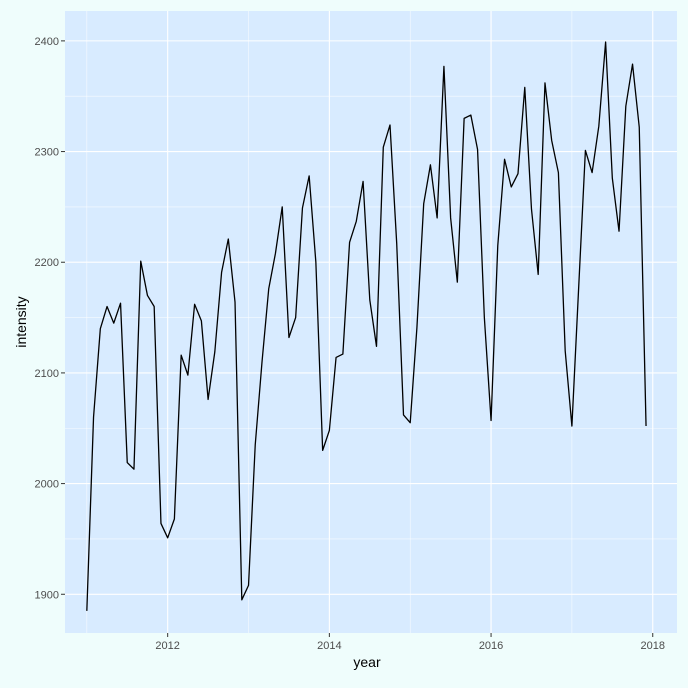 The width and height of the screenshot is (688, 688). Describe the element at coordinates (47, 595) in the screenshot. I see `y-tick-label: 1900` at that location.